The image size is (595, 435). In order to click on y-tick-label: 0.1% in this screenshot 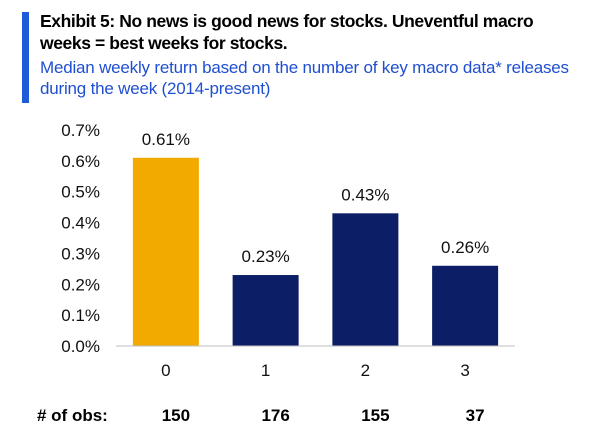, I will do `click(80, 315)`.